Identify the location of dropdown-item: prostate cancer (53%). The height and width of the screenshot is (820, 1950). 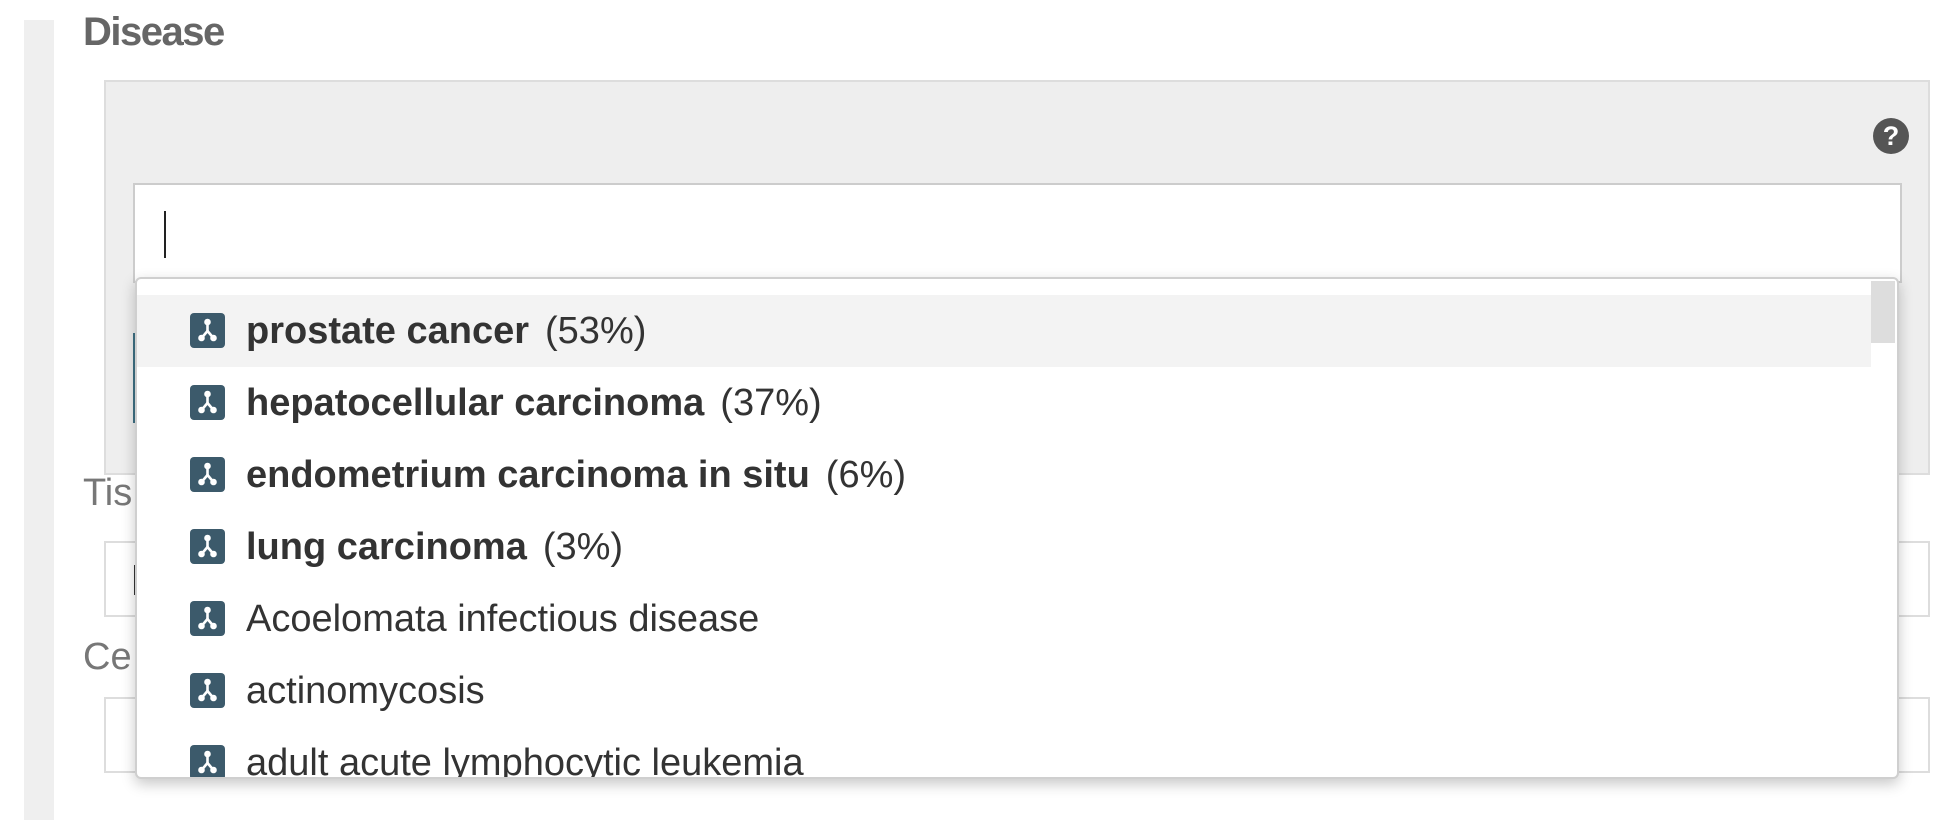
(1004, 331).